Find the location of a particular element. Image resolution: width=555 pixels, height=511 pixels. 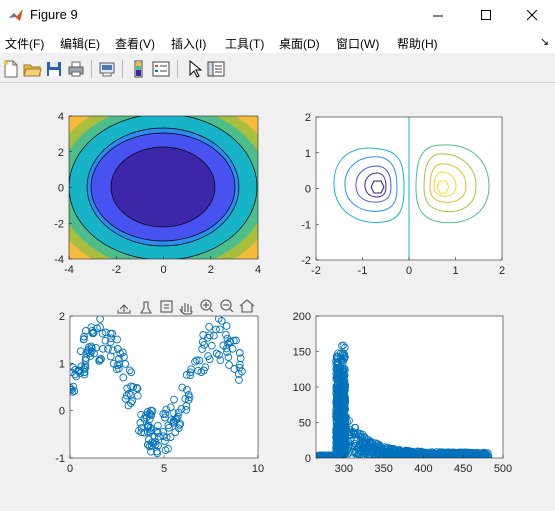

menu-edit: 编辑(E) is located at coordinates (80, 44).